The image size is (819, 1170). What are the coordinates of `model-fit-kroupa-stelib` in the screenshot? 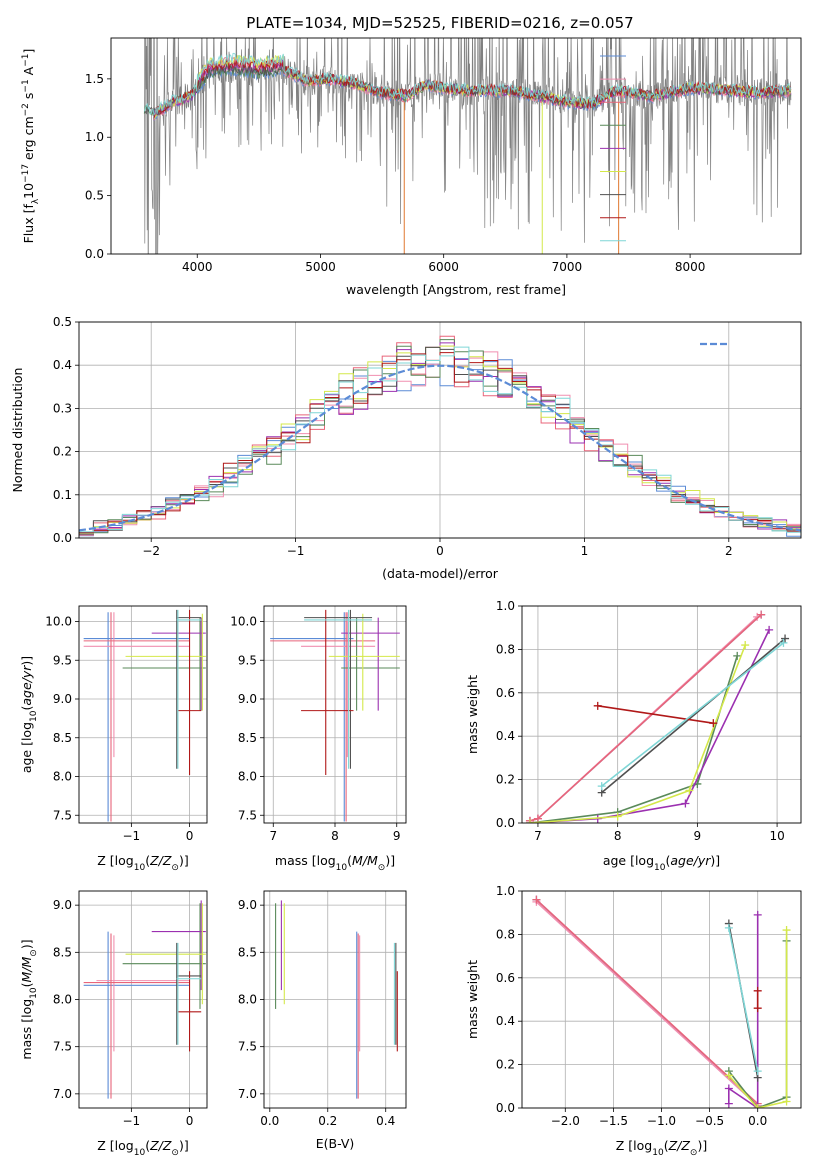 It's located at (467, 84).